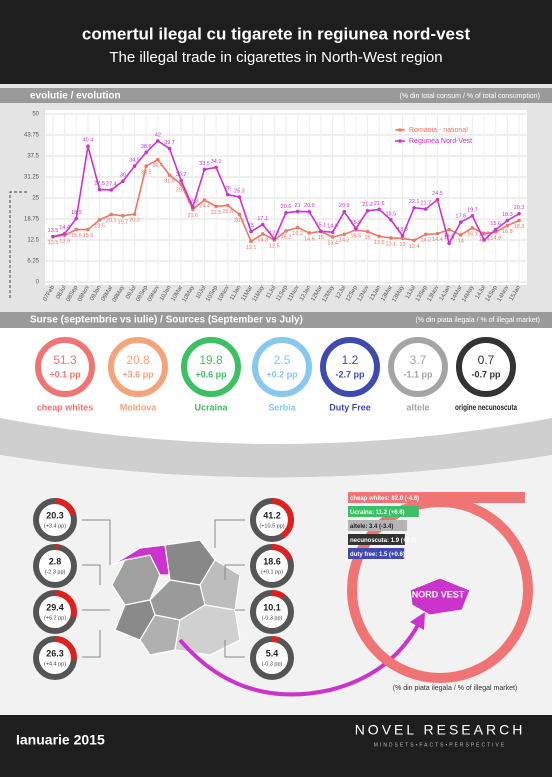  I want to click on data-label: 13.4, so click(332, 243).